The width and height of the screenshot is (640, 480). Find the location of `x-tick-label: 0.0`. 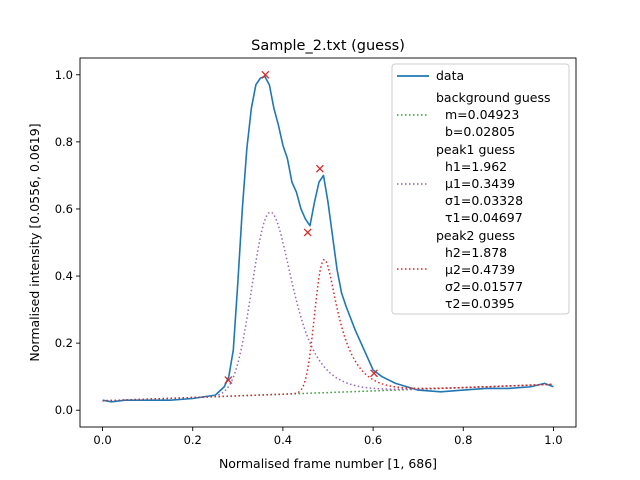

x-tick-label: 0.0 is located at coordinates (102, 440).